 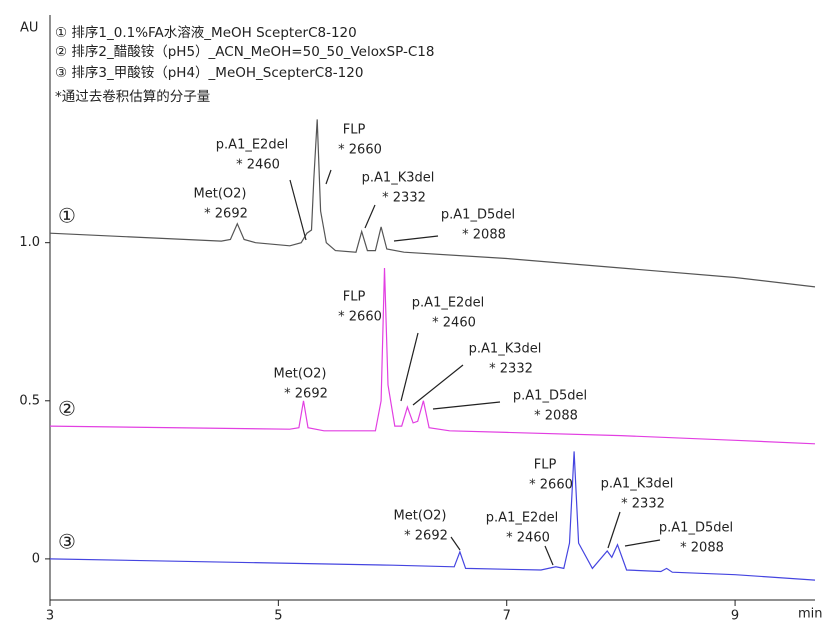 I want to click on y-tick-label: 0.5, so click(x=29, y=400).